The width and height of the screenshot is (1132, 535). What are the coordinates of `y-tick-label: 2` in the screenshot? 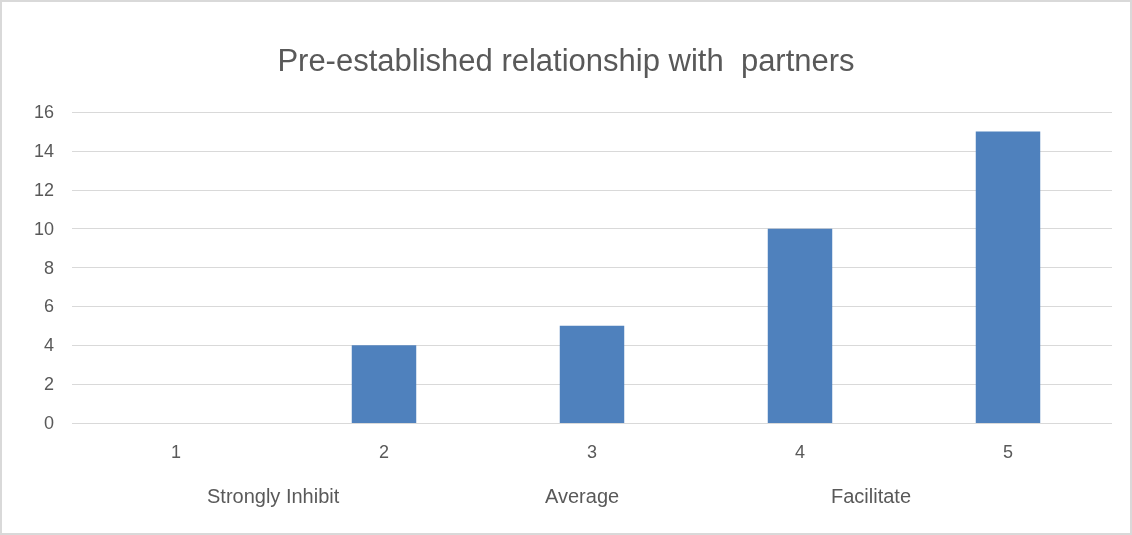 It's located at (48, 384).